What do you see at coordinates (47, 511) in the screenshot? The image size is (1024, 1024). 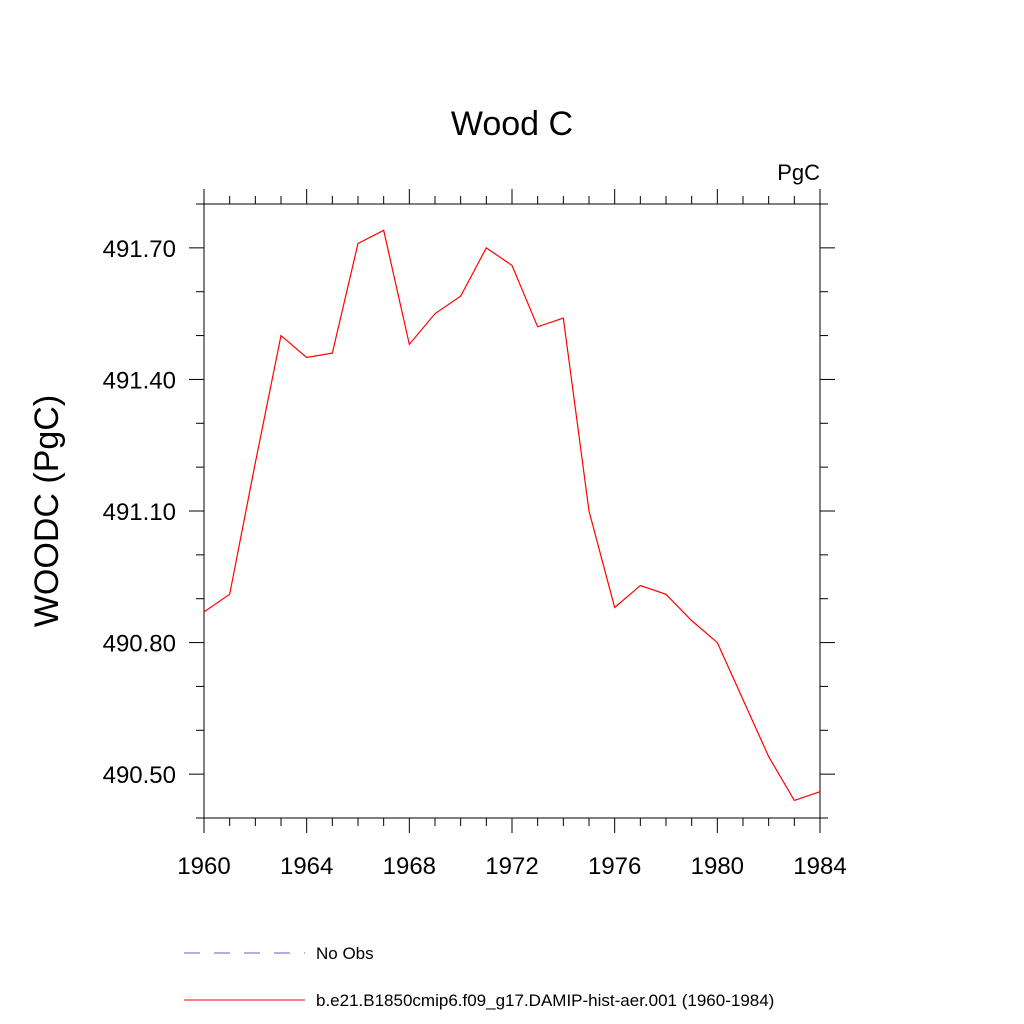 I see `y-axis-title: WOODC (PgC)` at bounding box center [47, 511].